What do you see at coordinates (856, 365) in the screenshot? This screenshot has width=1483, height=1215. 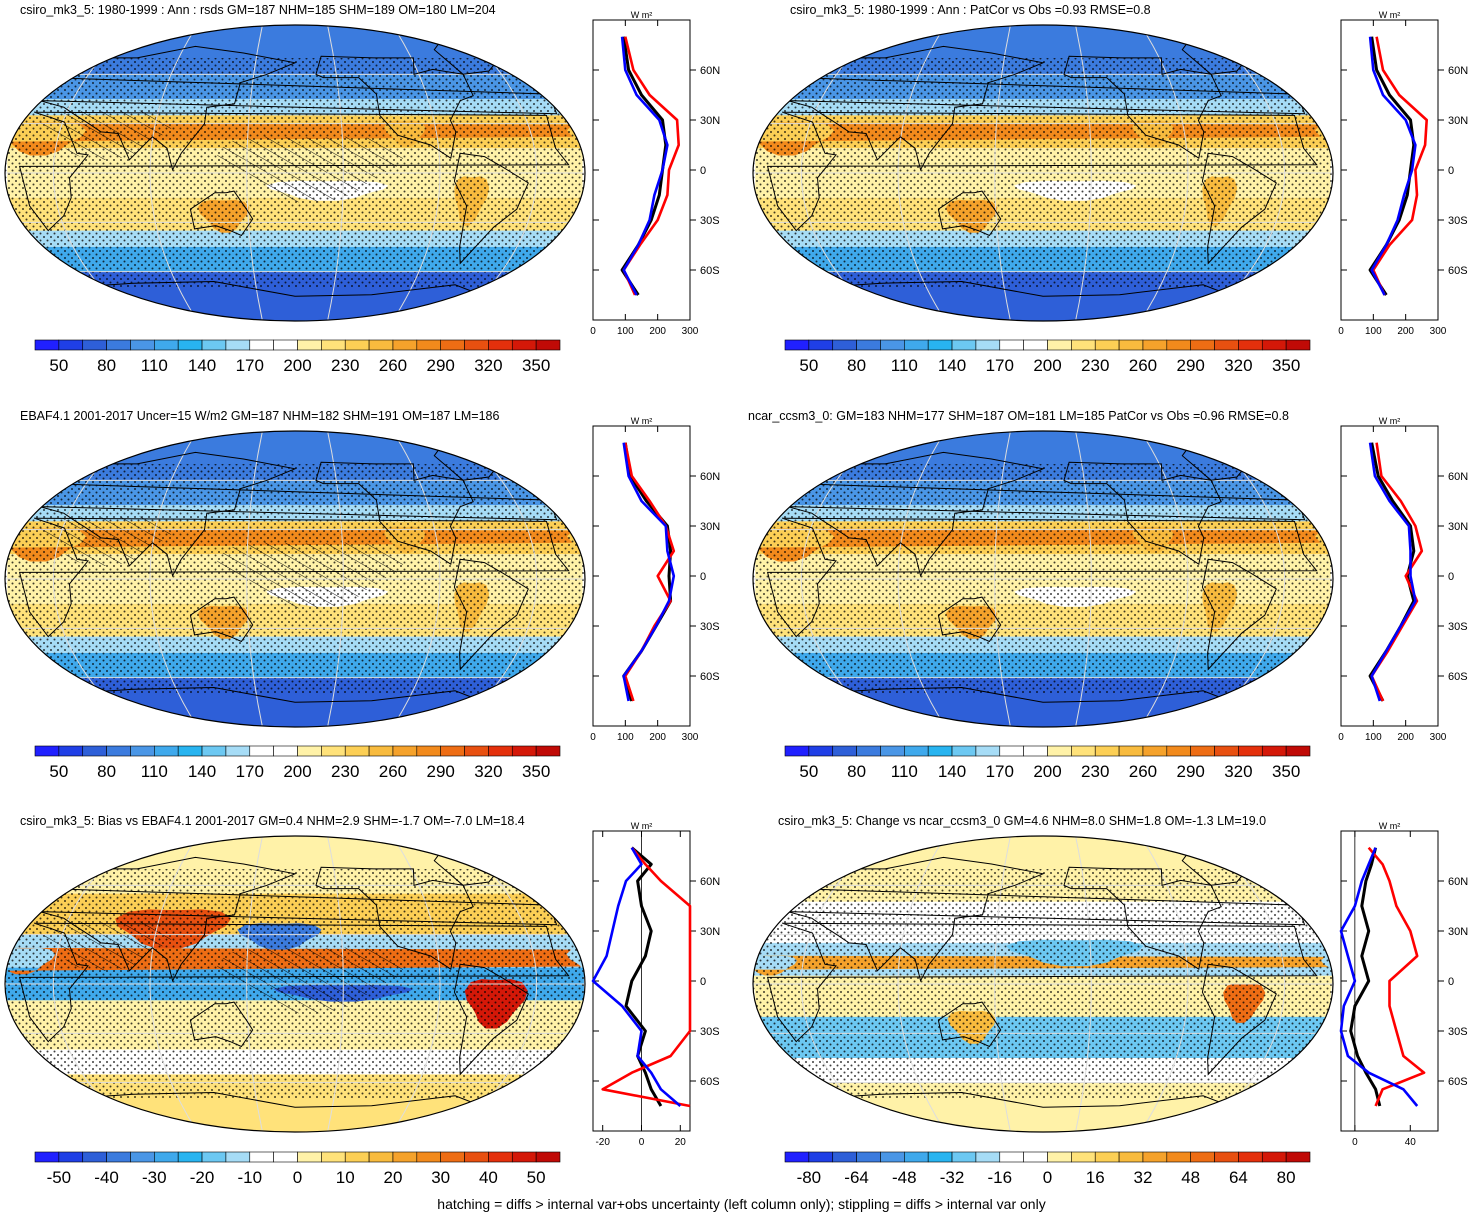 I see `colorbar-tick-label: 80` at bounding box center [856, 365].